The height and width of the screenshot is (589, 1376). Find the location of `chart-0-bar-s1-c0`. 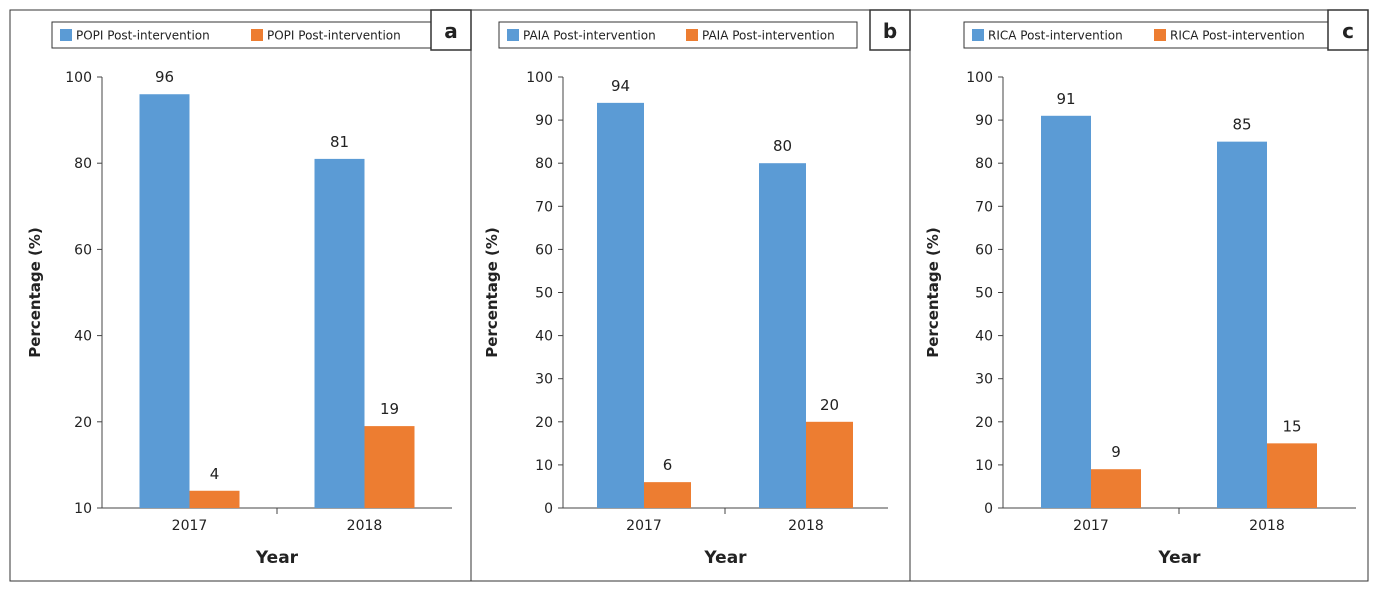

chart-0-bar-s1-c0 is located at coordinates (214, 499).